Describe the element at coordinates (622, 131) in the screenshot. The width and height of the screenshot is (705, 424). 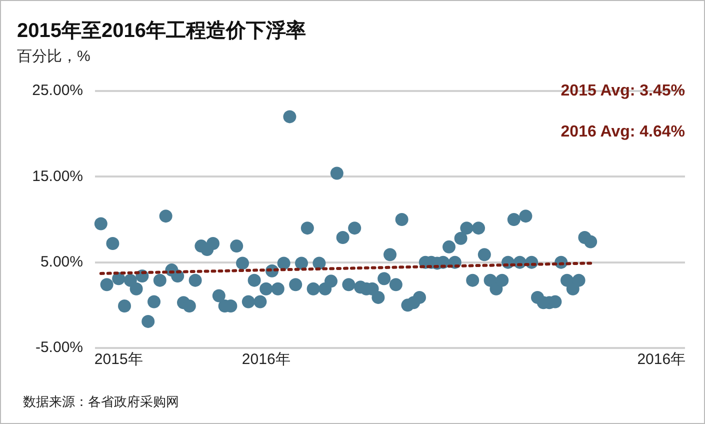
I see `annotation: 2016 Avg: 4.64%` at that location.